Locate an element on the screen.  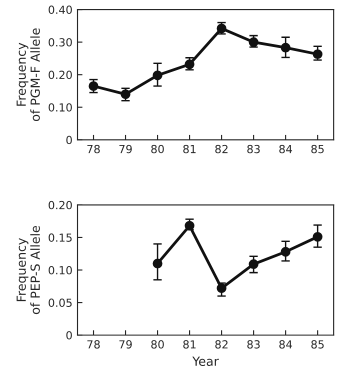
y-tick-label: 0.05 is located at coordinates (60, 302).